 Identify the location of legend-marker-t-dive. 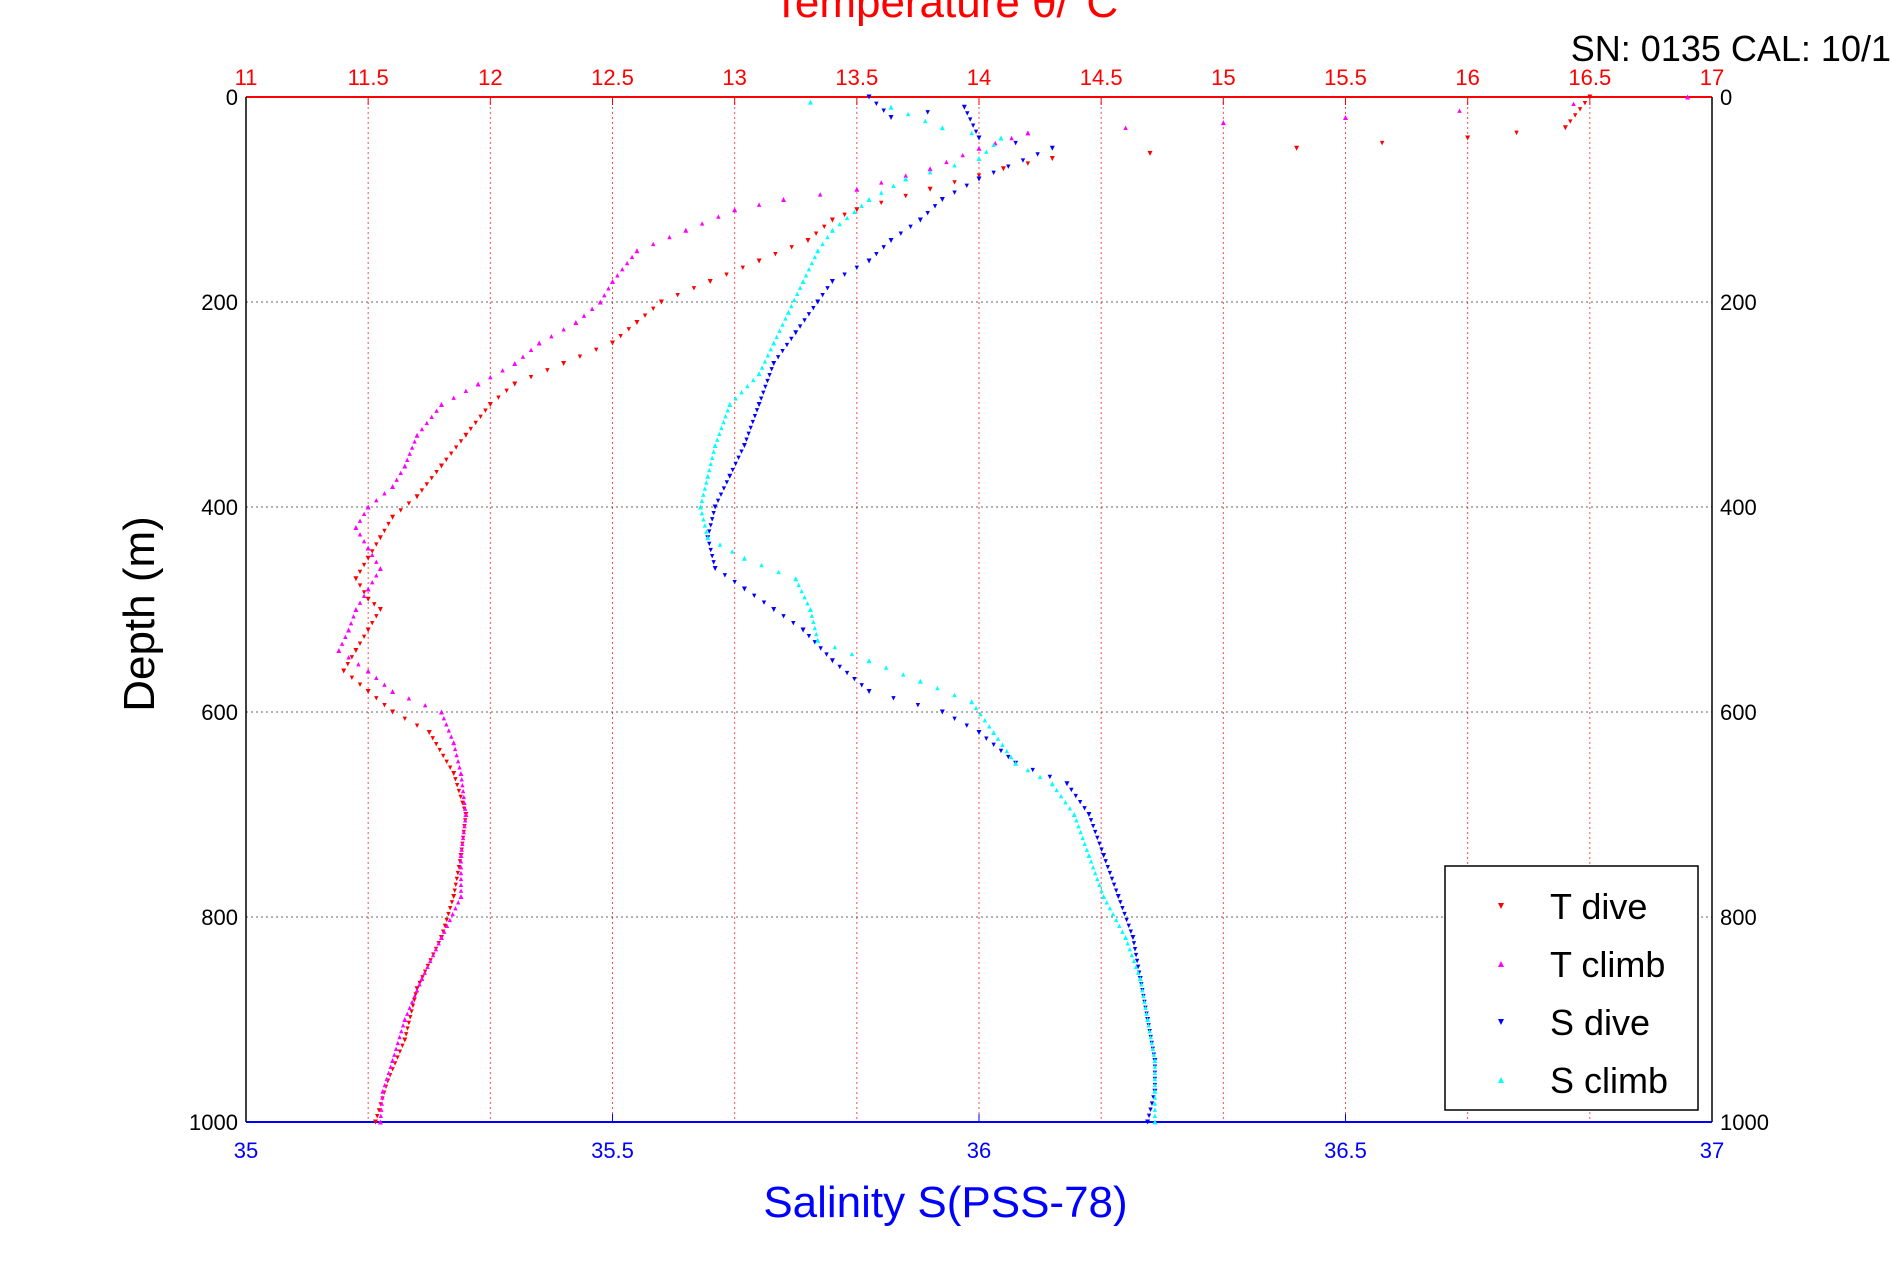
(1501, 906).